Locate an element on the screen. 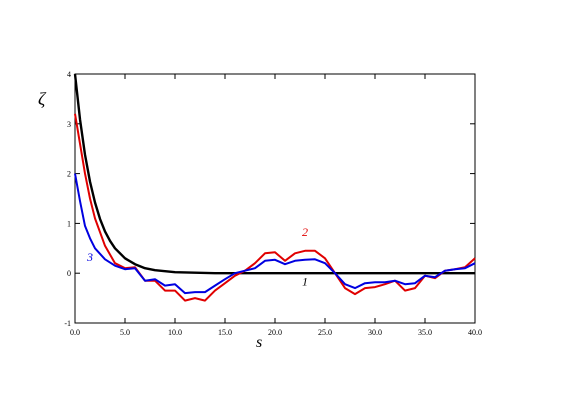 This screenshot has width=585, height=413. x-tick-label: 25.0 is located at coordinates (325, 332).